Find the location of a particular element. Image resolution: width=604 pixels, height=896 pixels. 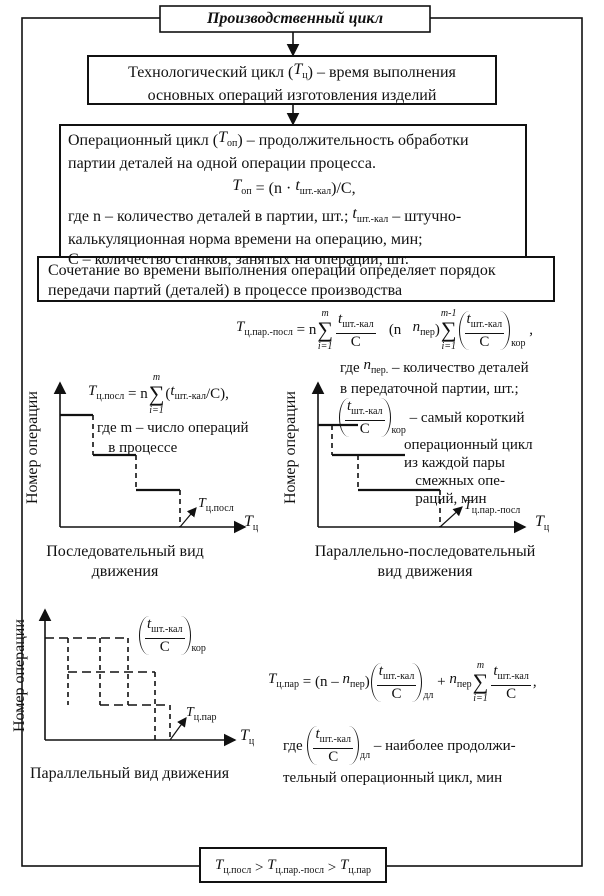

text: – самый короткий is located at coordinates (465, 417).